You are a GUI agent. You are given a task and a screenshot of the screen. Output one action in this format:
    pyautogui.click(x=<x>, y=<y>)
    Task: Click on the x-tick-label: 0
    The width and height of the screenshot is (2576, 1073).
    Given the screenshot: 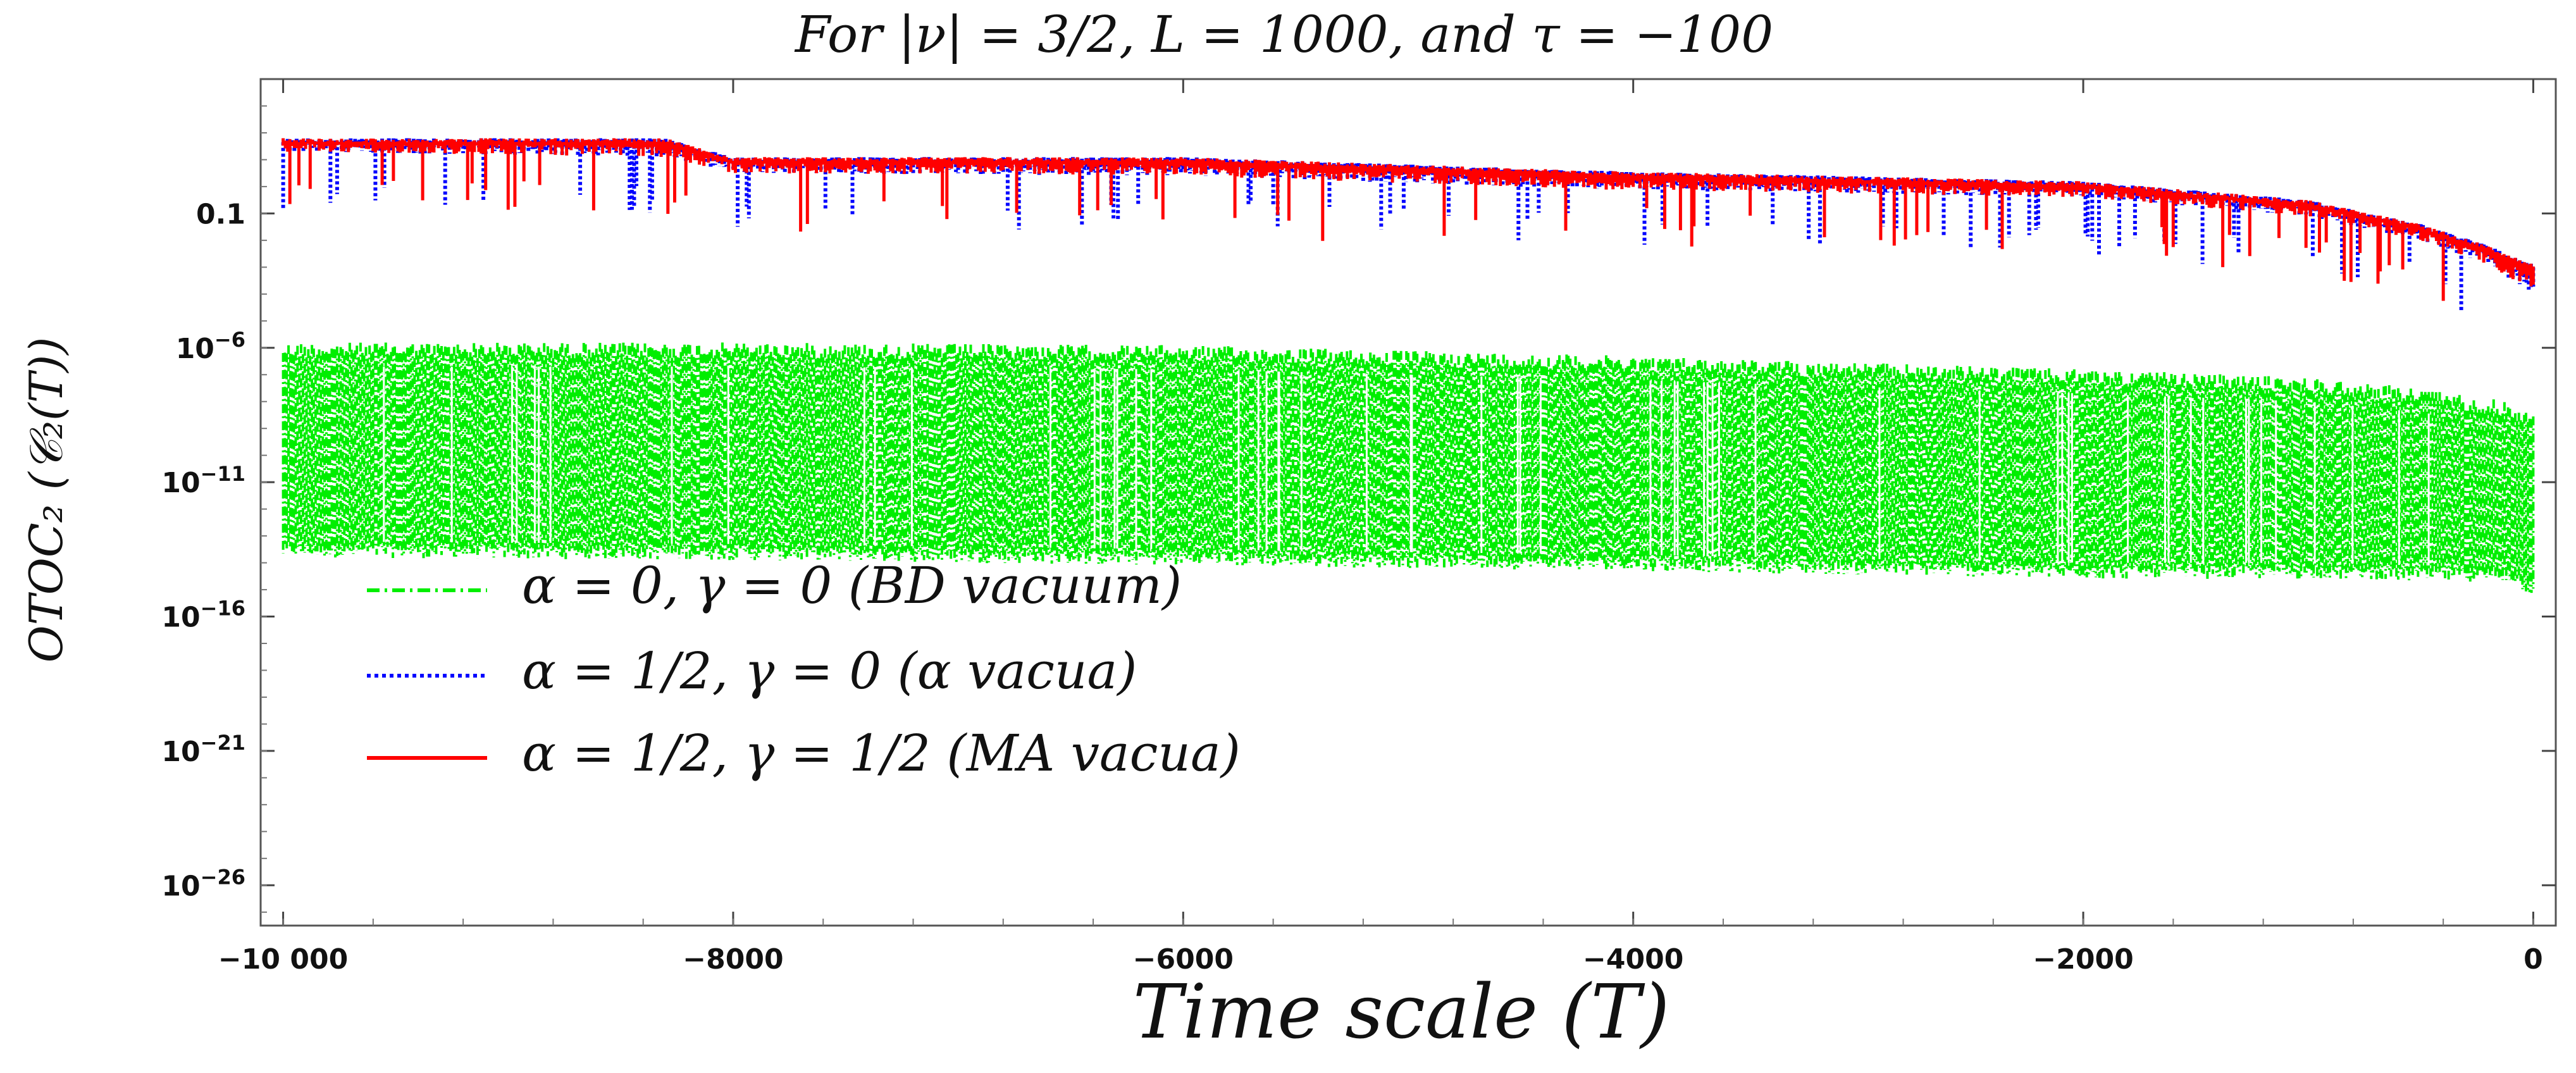 What is the action you would take?
    pyautogui.click(x=2533, y=959)
    